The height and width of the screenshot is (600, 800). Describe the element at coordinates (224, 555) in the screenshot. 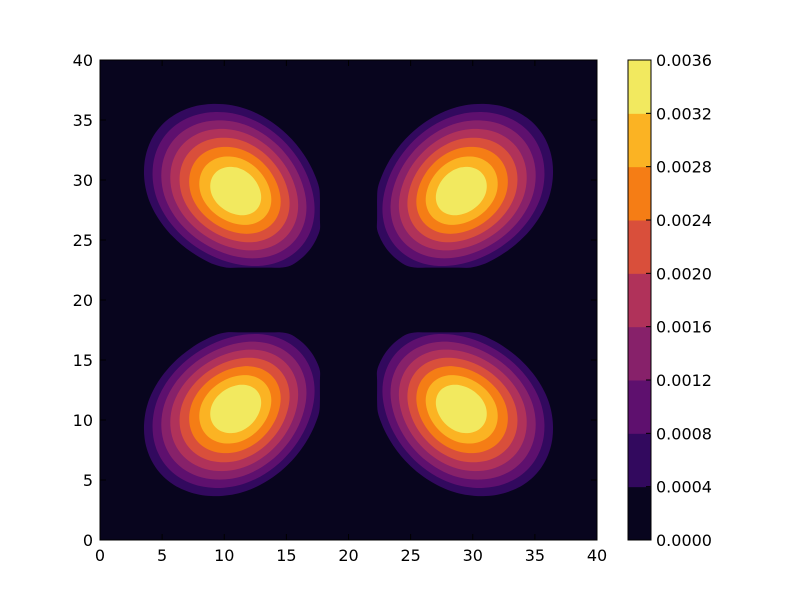

I see `x-tick-label: 10` at that location.